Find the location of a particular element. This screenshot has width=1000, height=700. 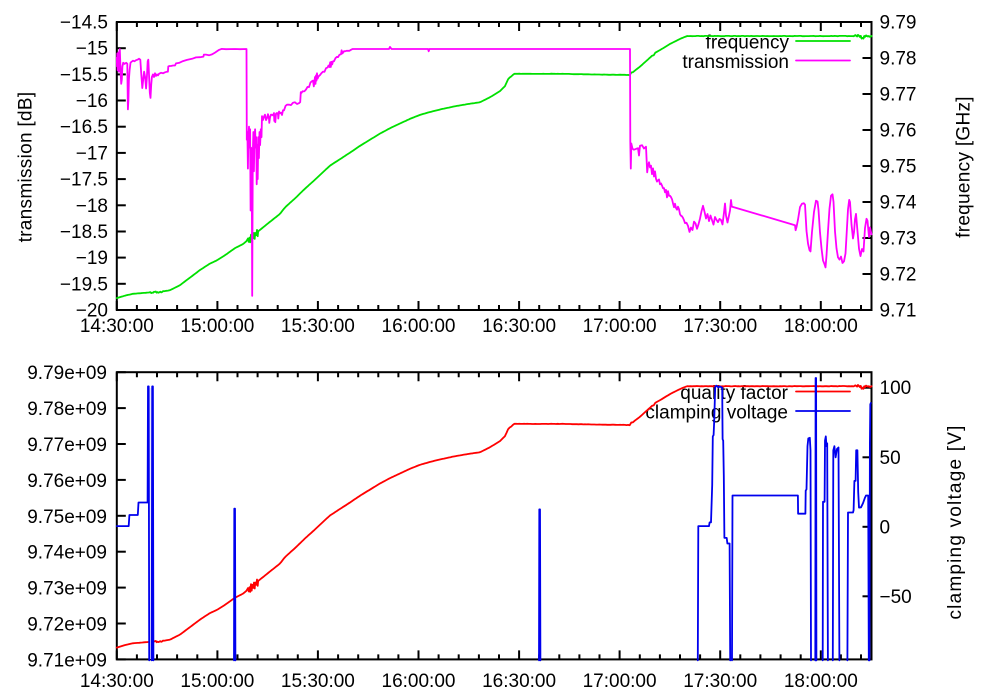

svg-text: 9.78e+09 is located at coordinates (67, 409).